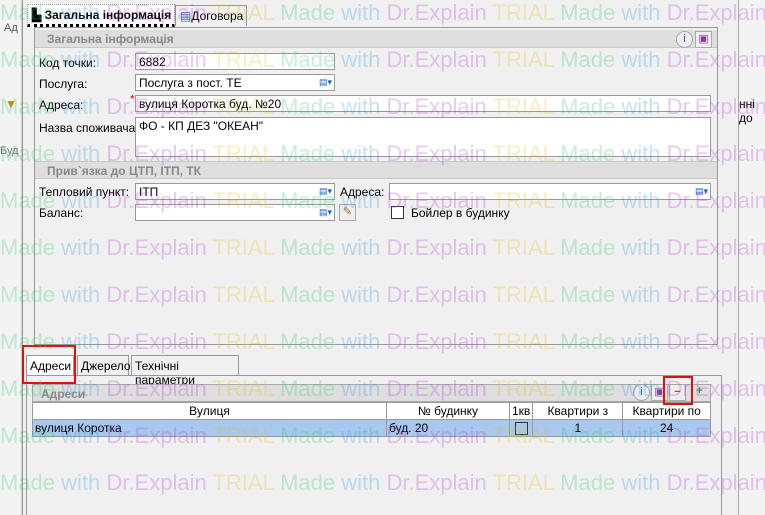  I want to click on balance-select: ▤▾, so click(235, 212).